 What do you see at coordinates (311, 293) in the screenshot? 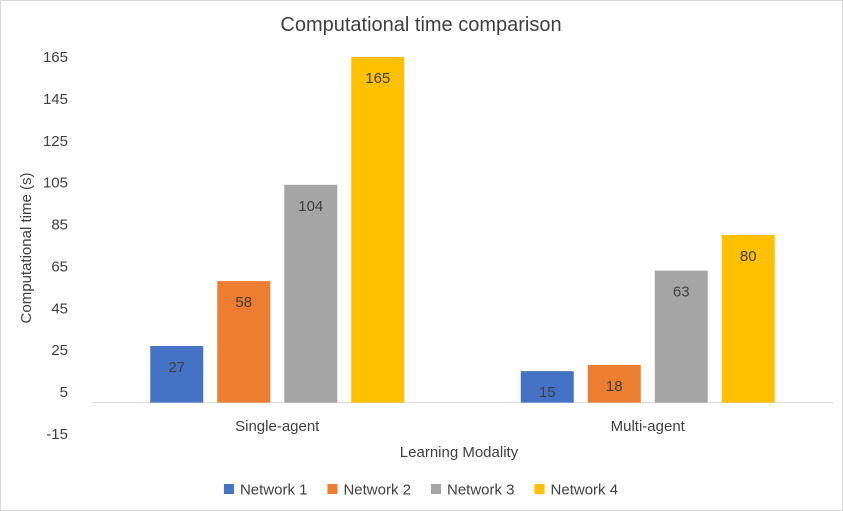
I see `bar-network-3-single-agent` at bounding box center [311, 293].